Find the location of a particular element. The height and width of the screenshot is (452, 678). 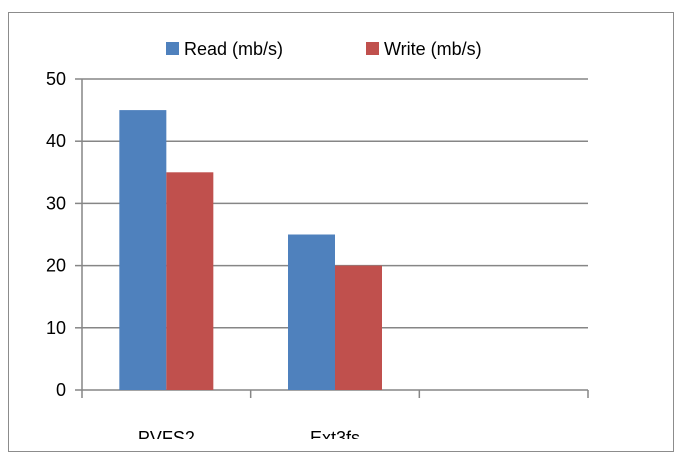

legend-label: Write (mb/s) is located at coordinates (433, 49).